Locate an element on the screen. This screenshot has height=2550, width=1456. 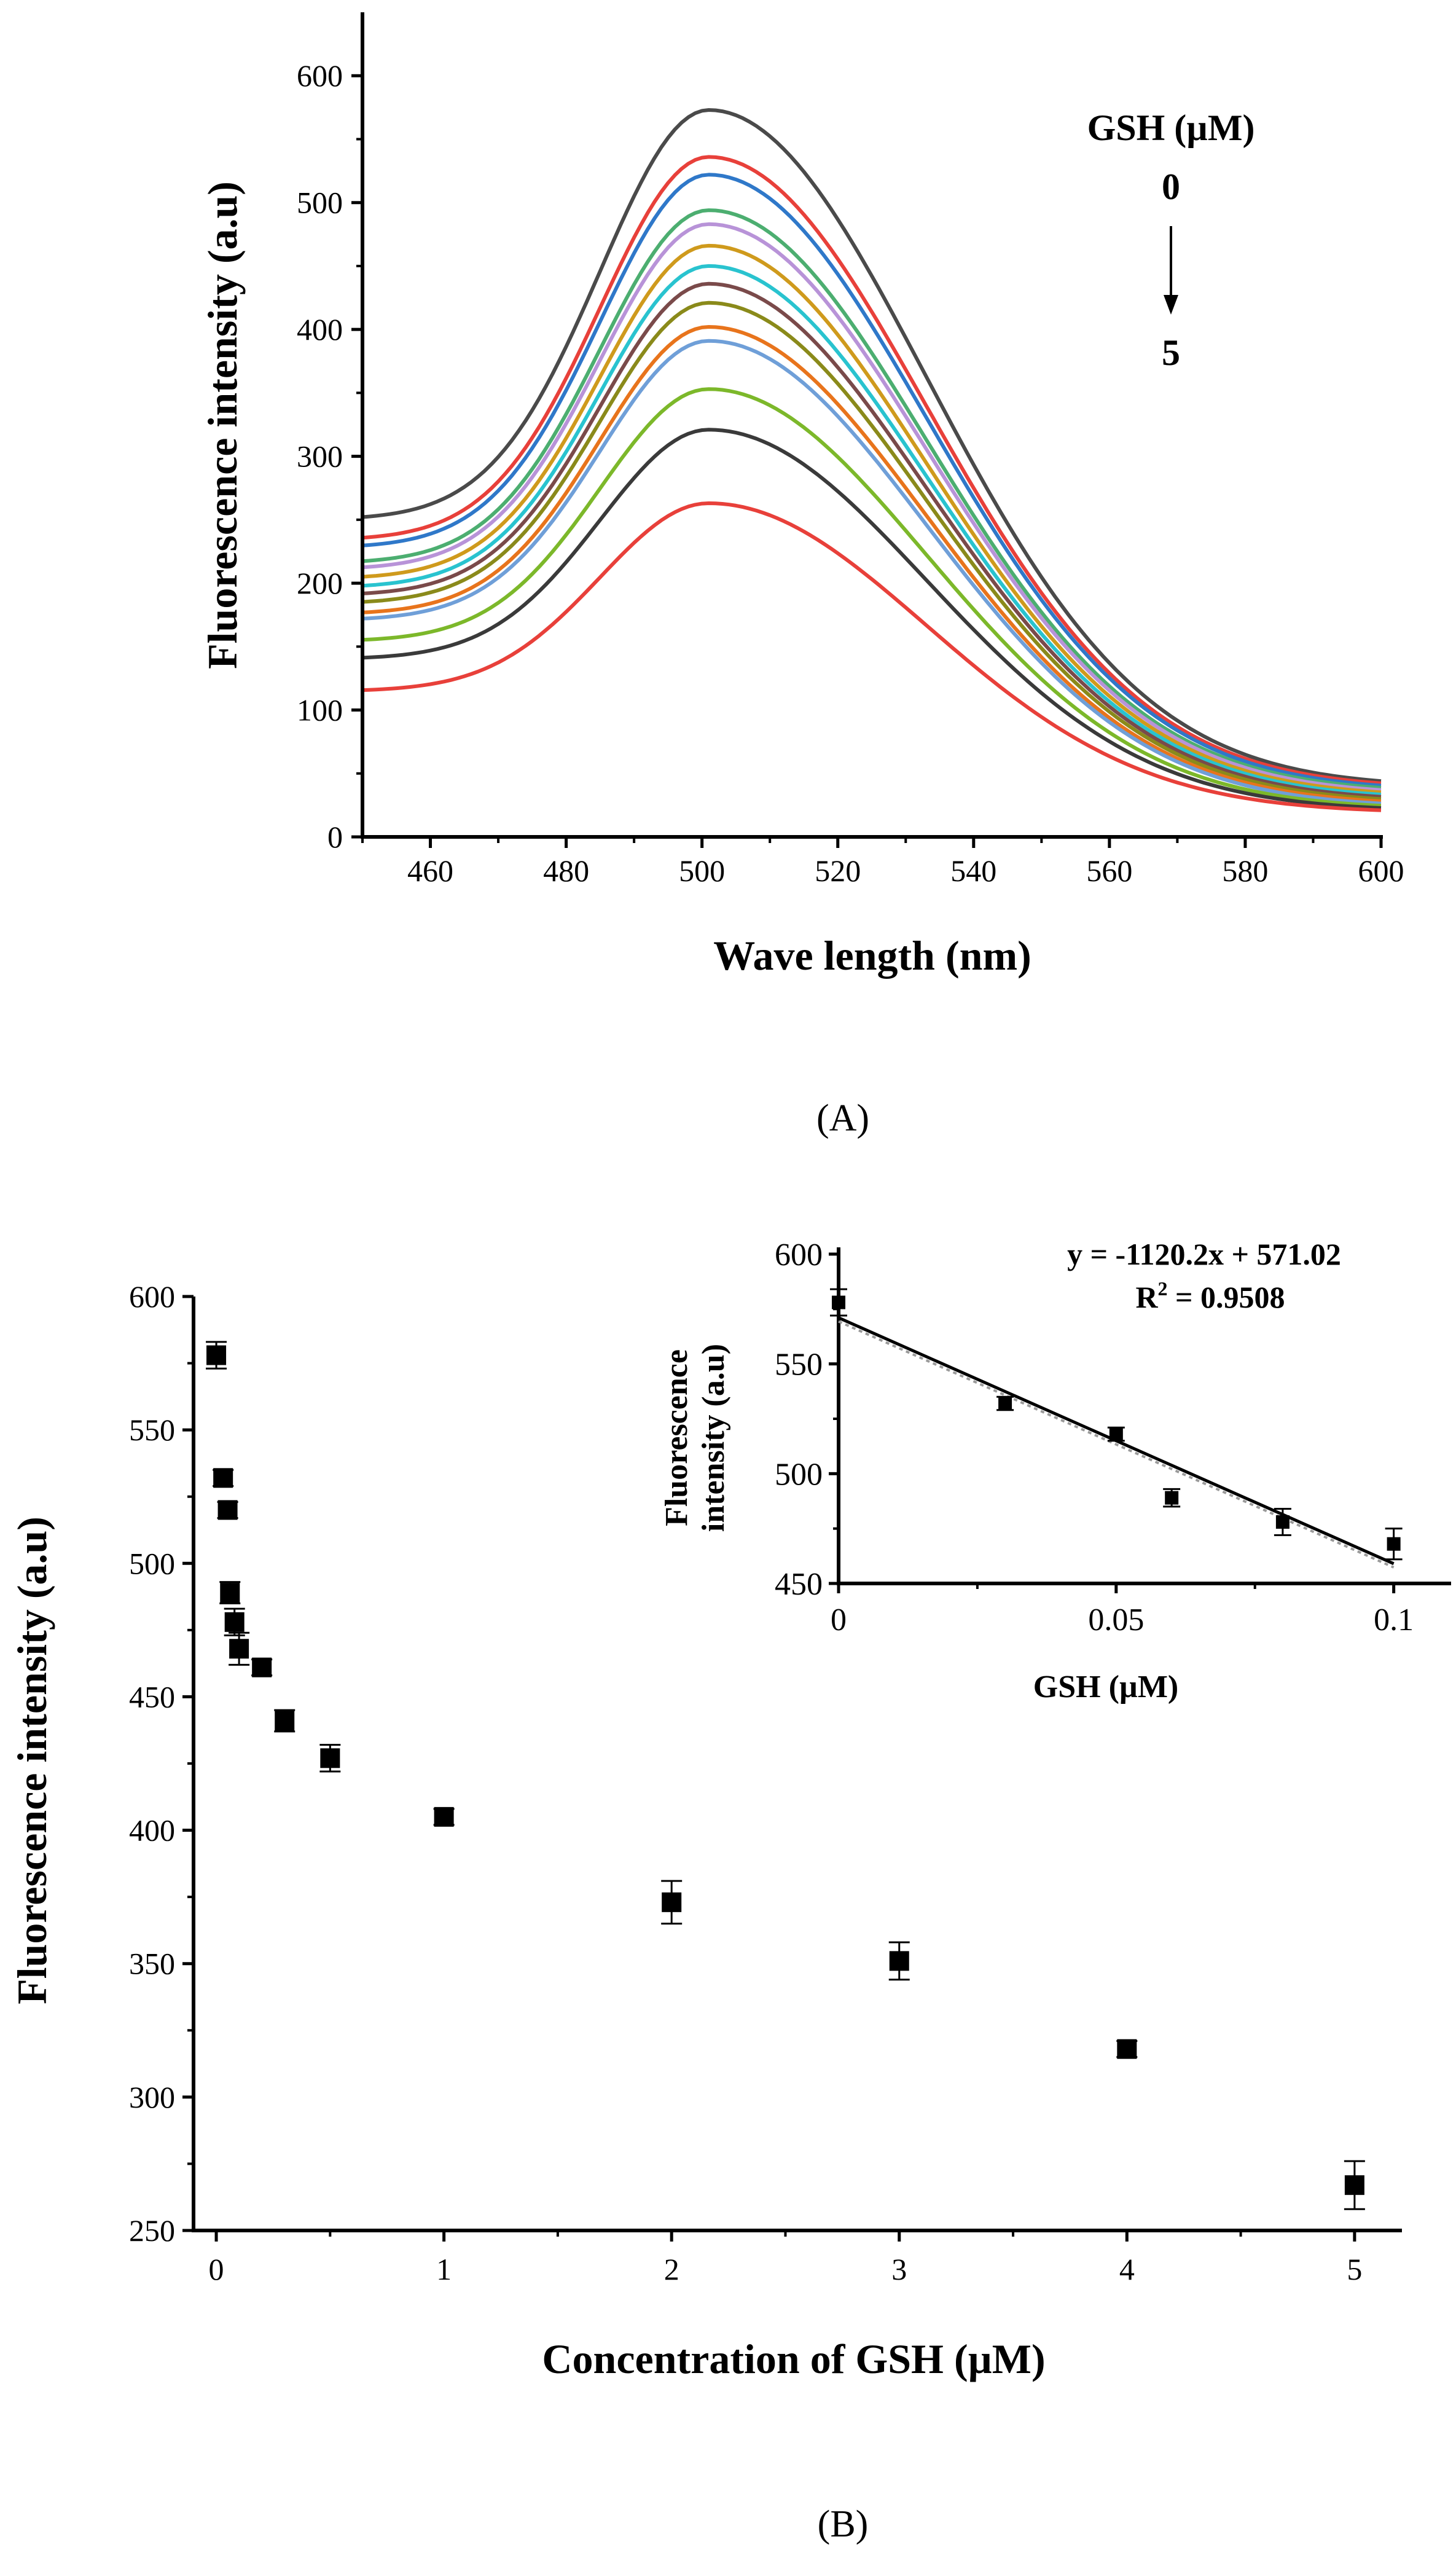
panel-a-y-tick-label: 400 is located at coordinates (320, 329).